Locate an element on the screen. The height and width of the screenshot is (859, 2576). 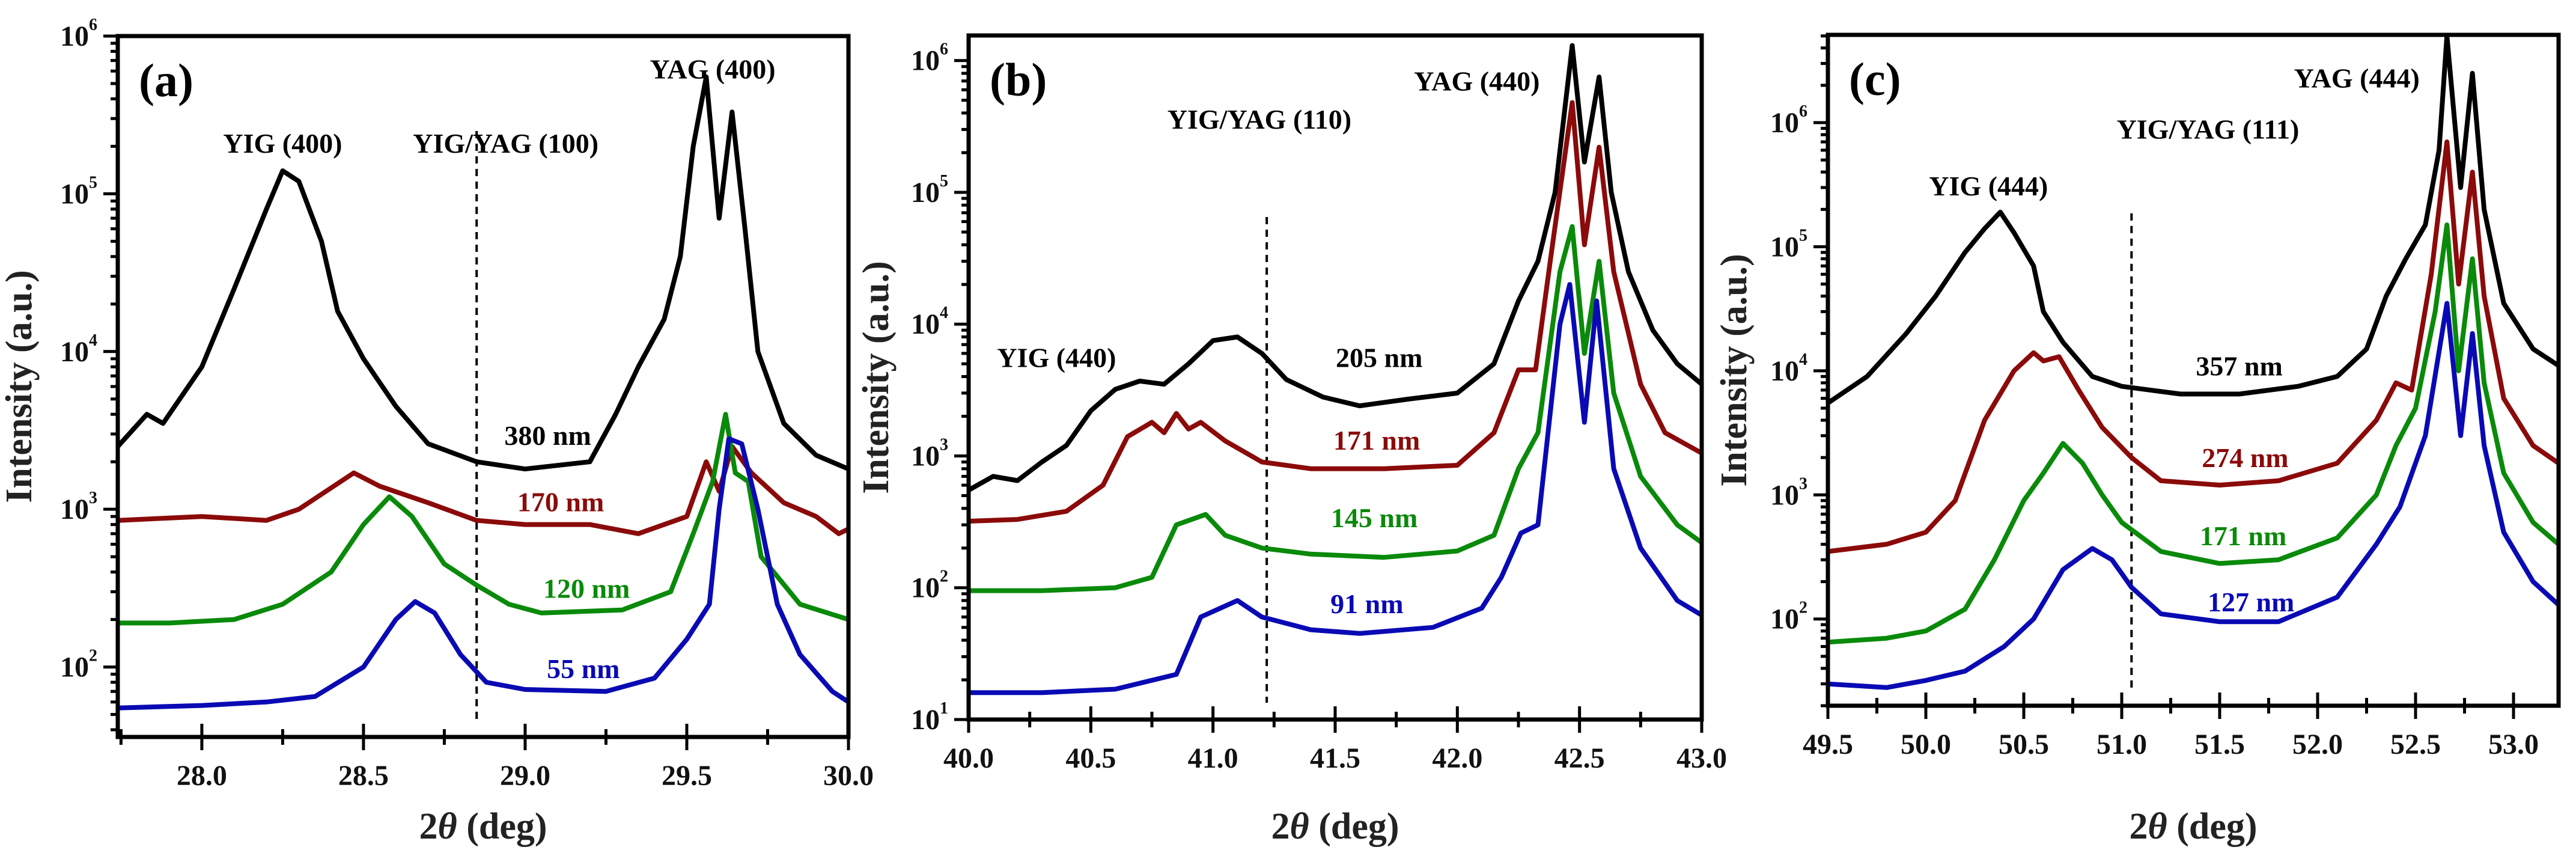
series-line-145-nm is located at coordinates (1335, 408).